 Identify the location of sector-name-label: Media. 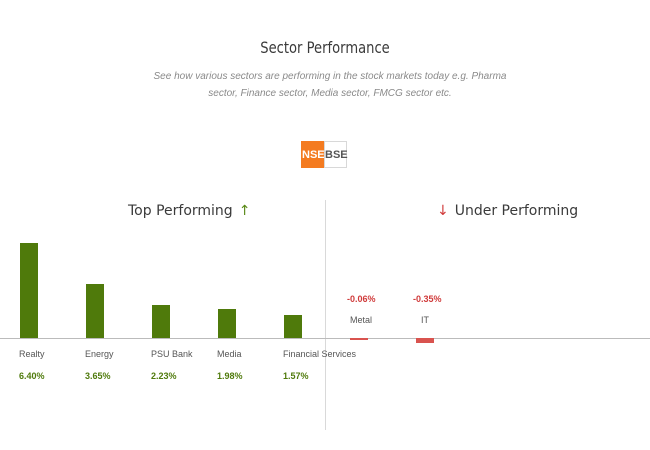
(229, 354).